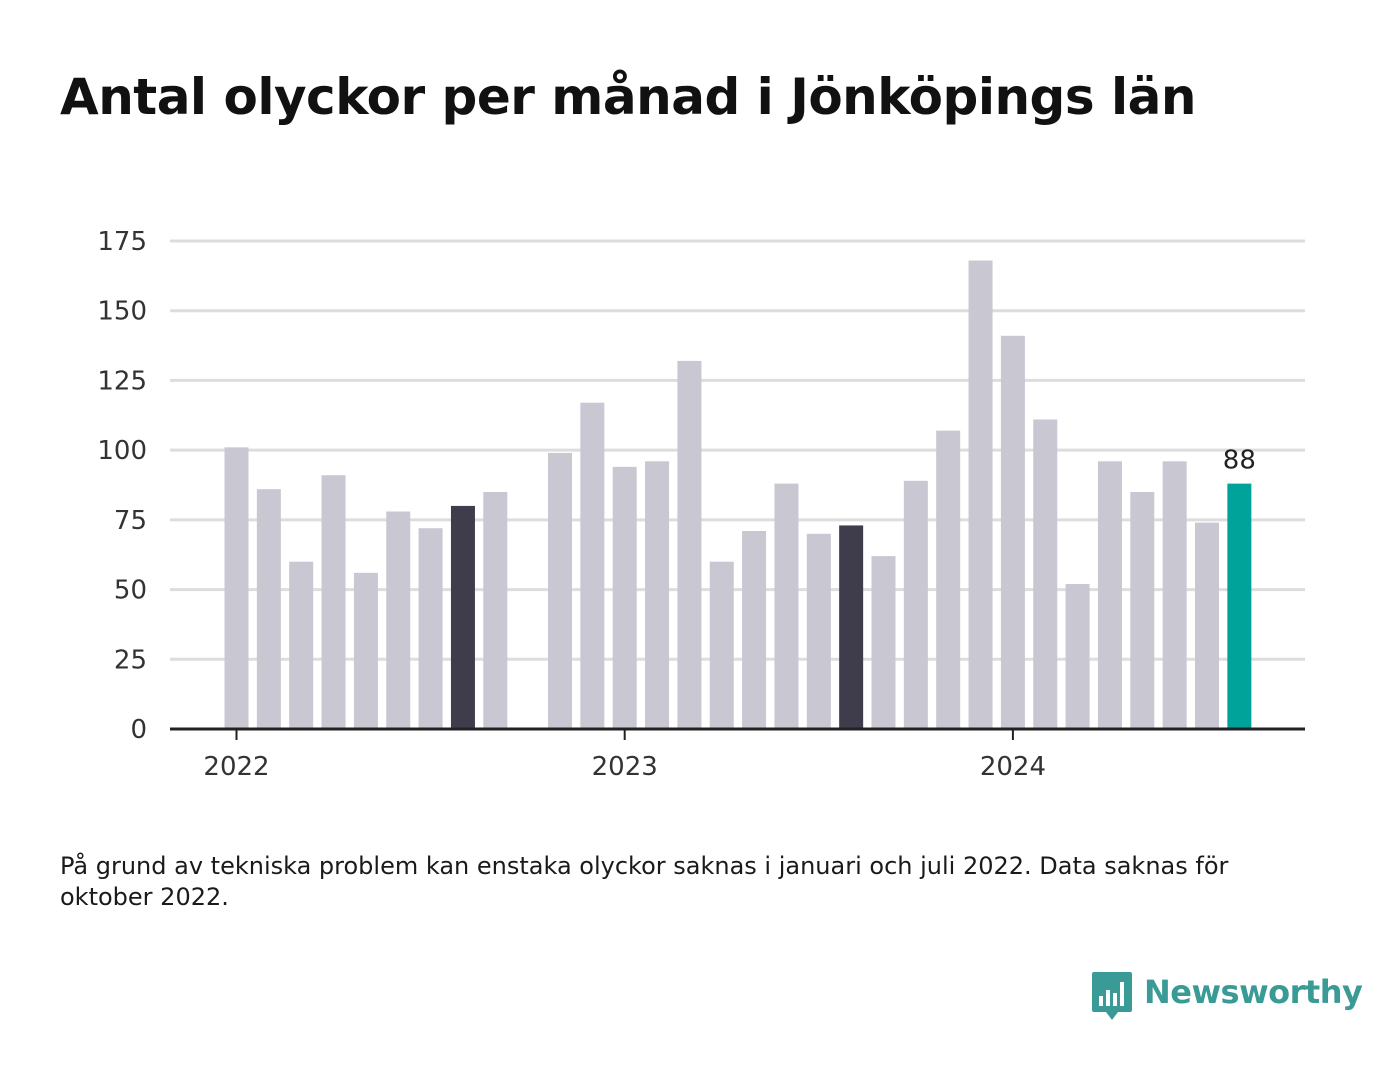  Describe the element at coordinates (625, 767) in the screenshot. I see `x-tick-label: 2023` at that location.